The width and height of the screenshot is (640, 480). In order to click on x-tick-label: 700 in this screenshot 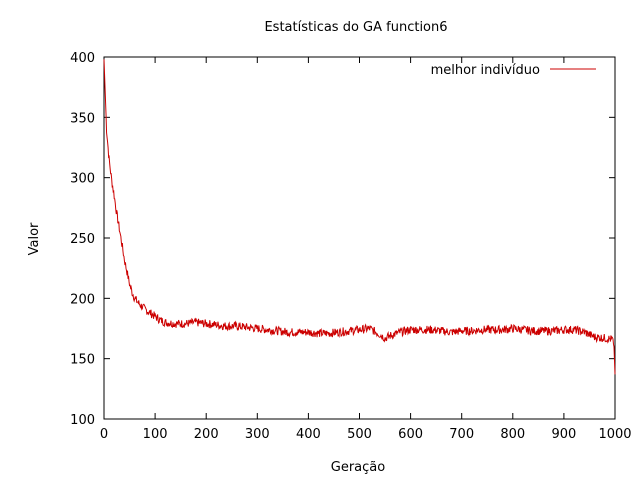, I will do `click(461, 434)`.